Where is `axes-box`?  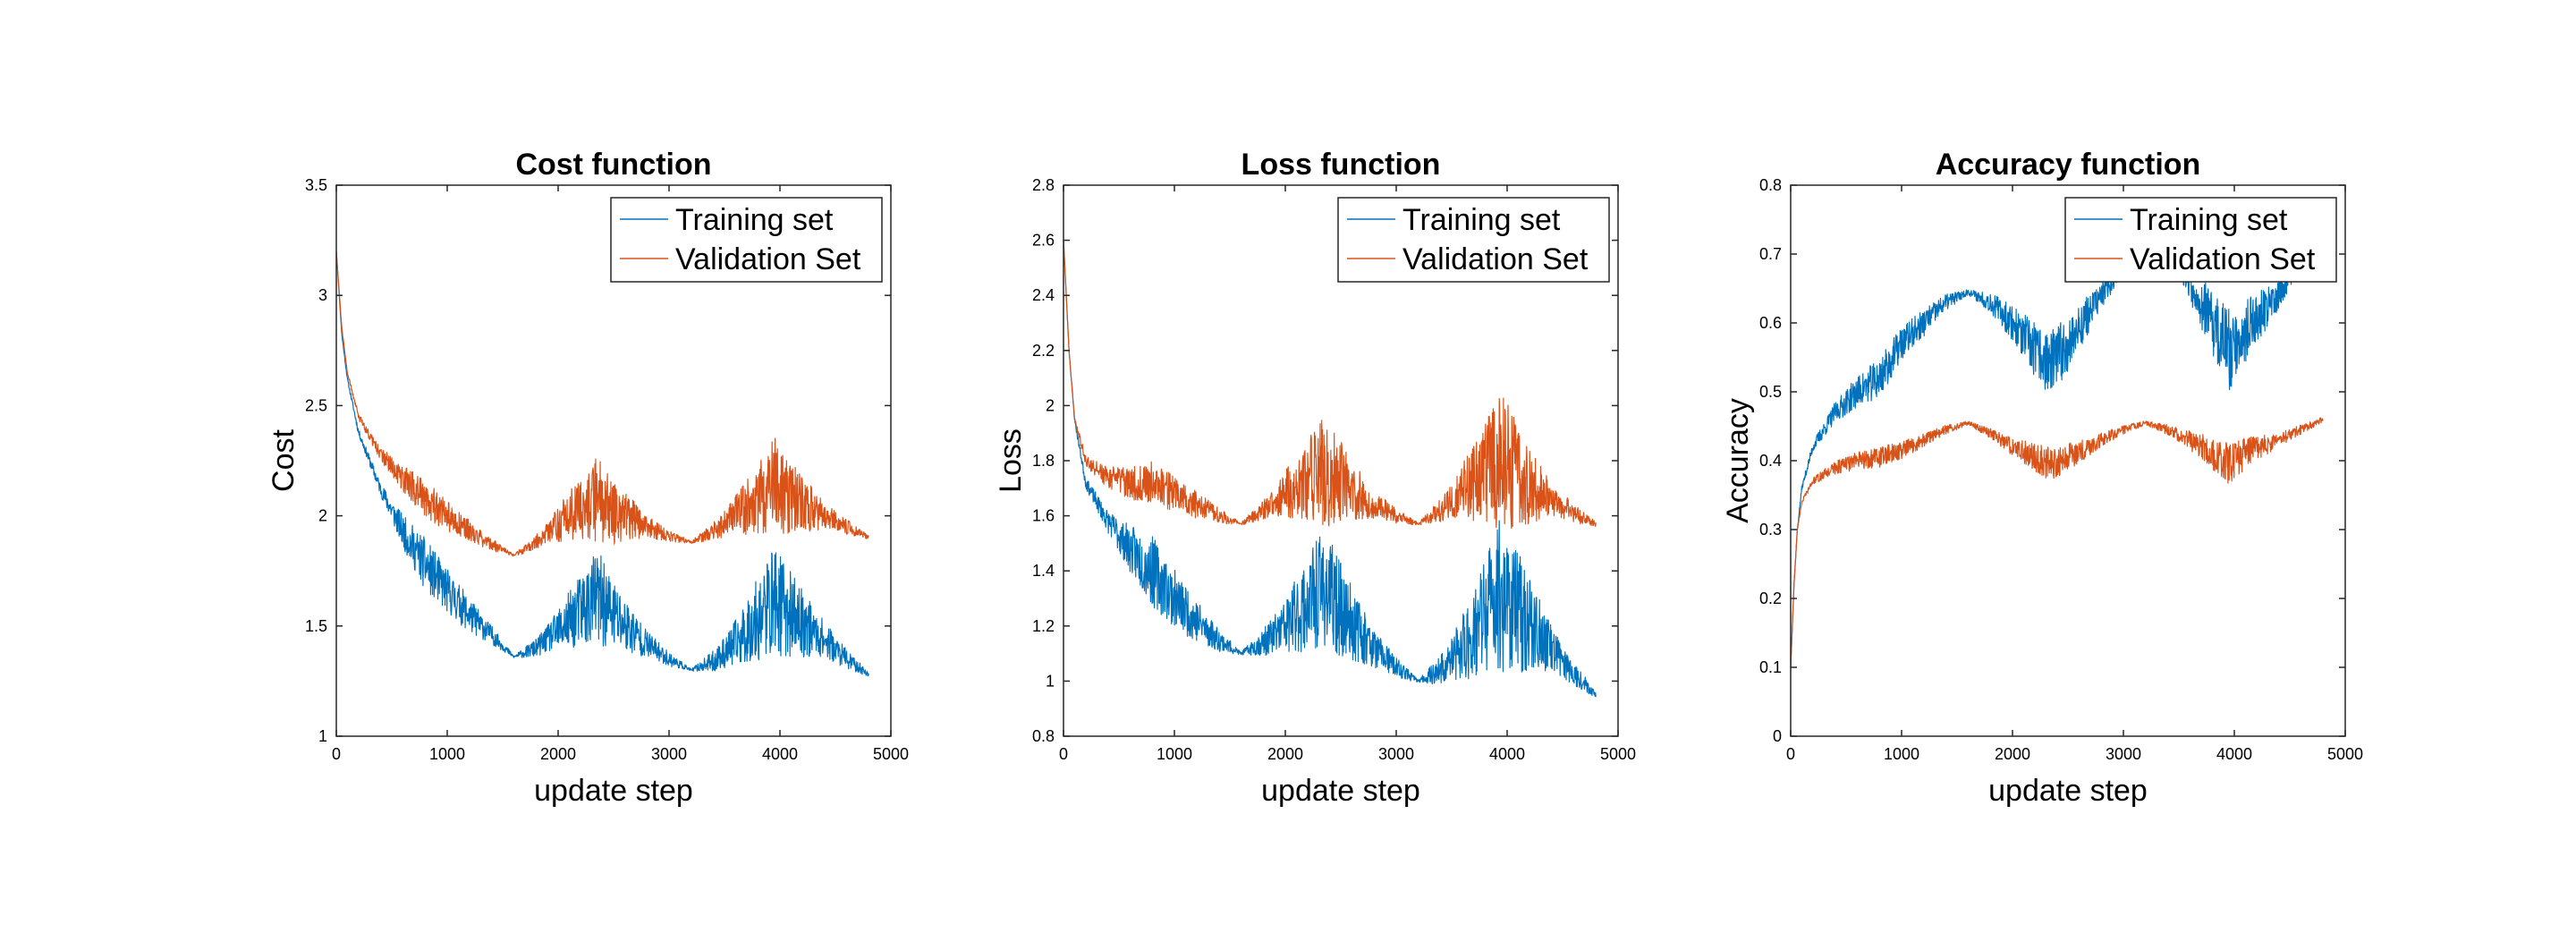
axes-box is located at coordinates (613, 461).